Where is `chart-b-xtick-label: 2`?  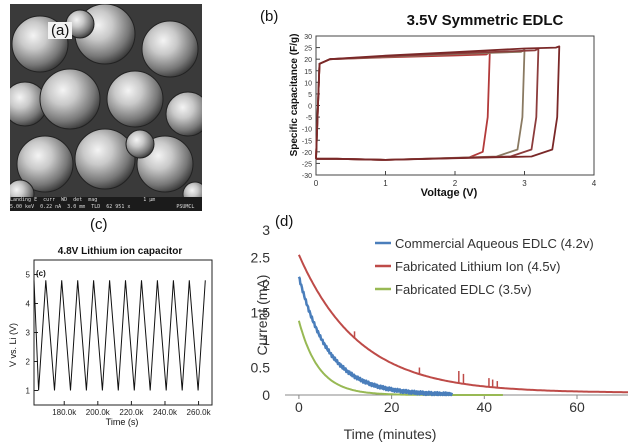 chart-b-xtick-label: 2 is located at coordinates (455, 183).